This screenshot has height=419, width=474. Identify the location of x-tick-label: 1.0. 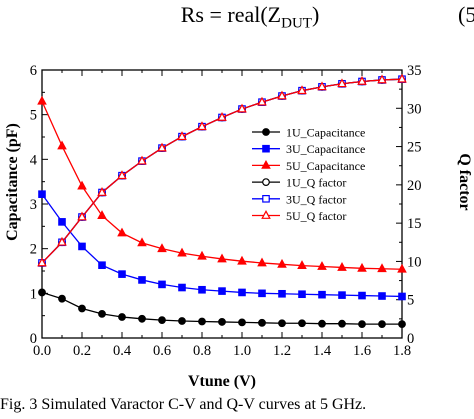
(242, 351).